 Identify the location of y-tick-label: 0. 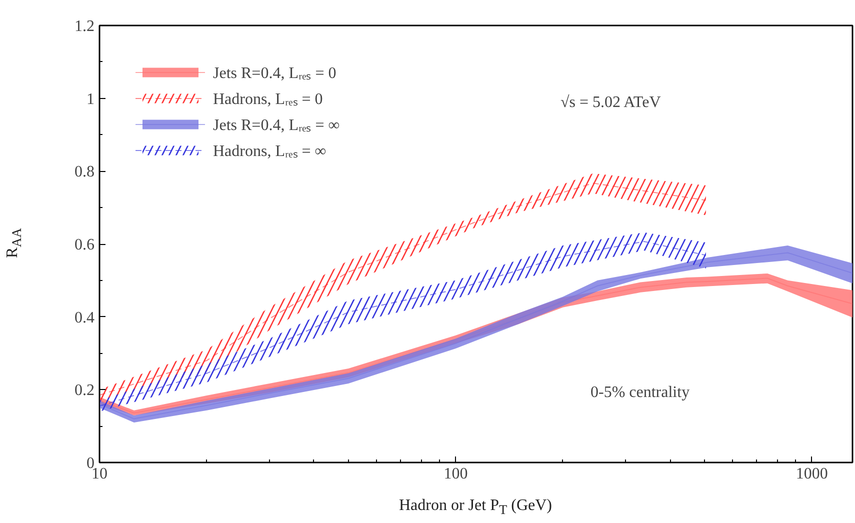
(90, 463).